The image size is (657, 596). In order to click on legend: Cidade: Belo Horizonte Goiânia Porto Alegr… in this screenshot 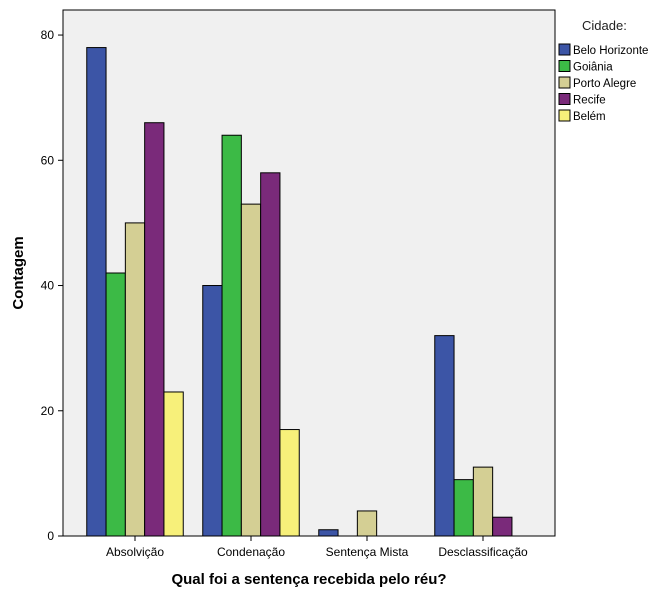, I will do `click(603, 70)`.